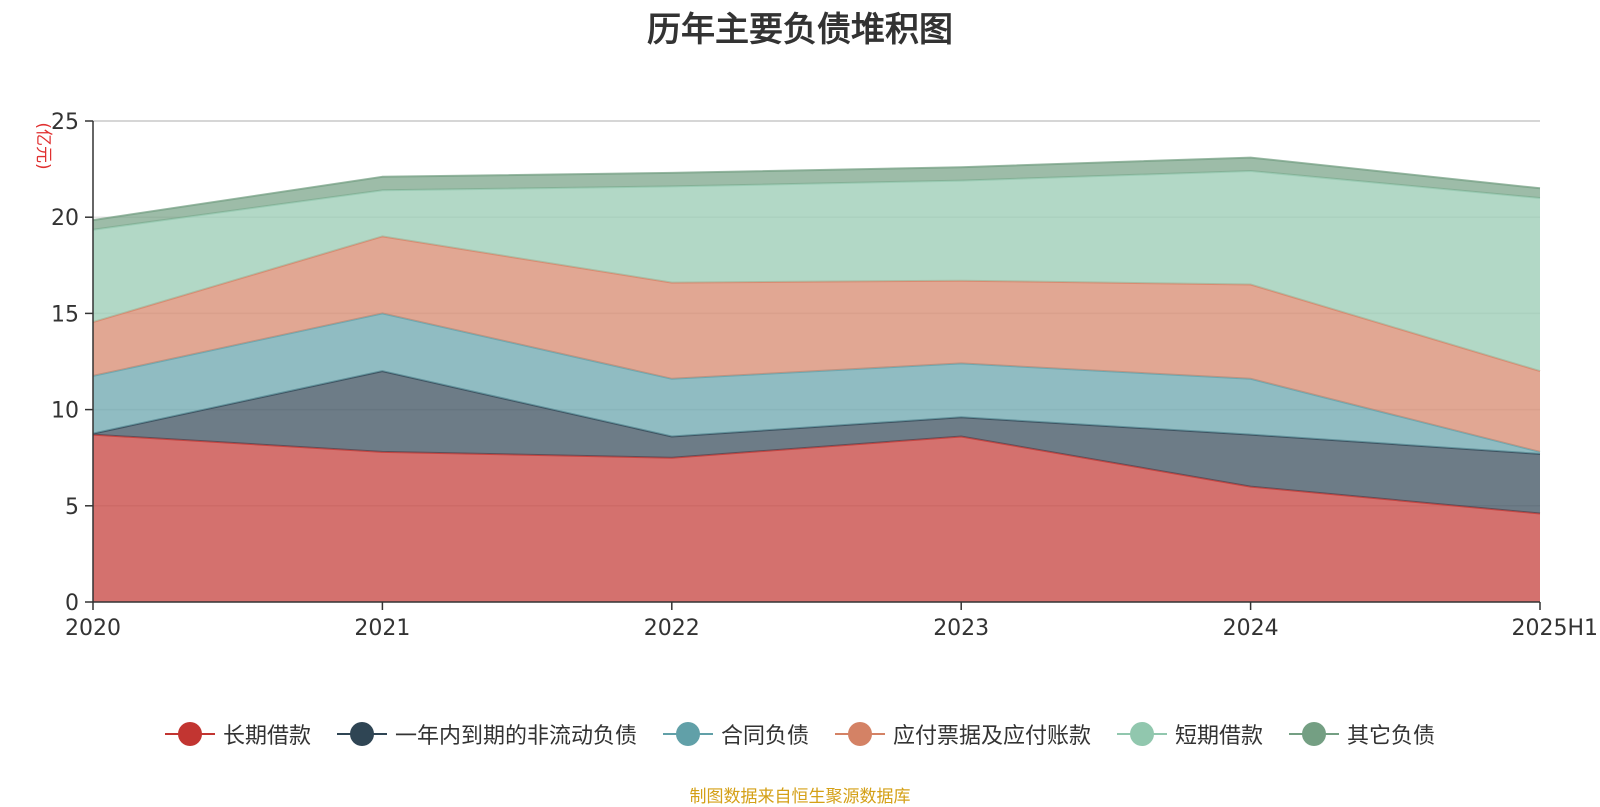 This screenshot has height=807, width=1600. Describe the element at coordinates (1391, 736) in the screenshot. I see `legend-label: 其它负债` at that location.